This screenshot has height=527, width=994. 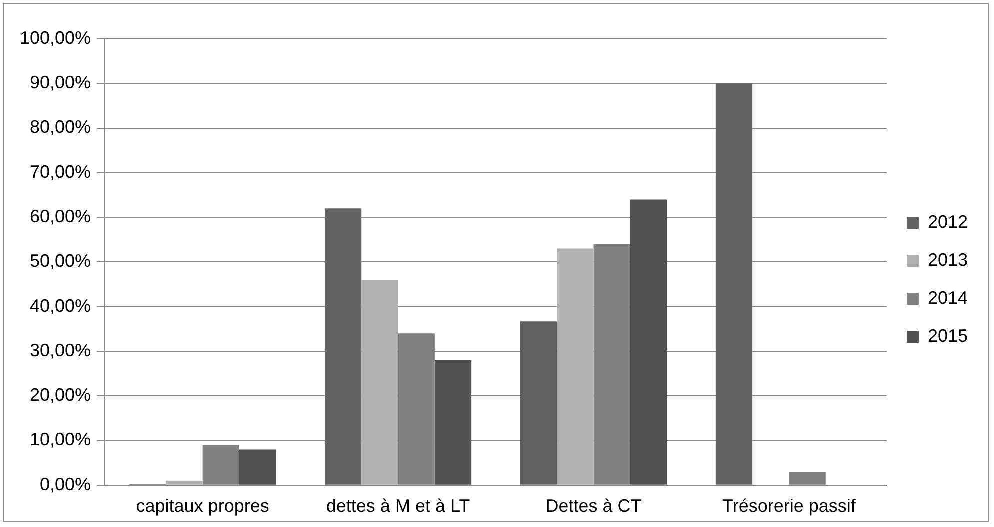 What do you see at coordinates (61, 127) in the screenshot?
I see `y-tick-label: 80,00%` at bounding box center [61, 127].